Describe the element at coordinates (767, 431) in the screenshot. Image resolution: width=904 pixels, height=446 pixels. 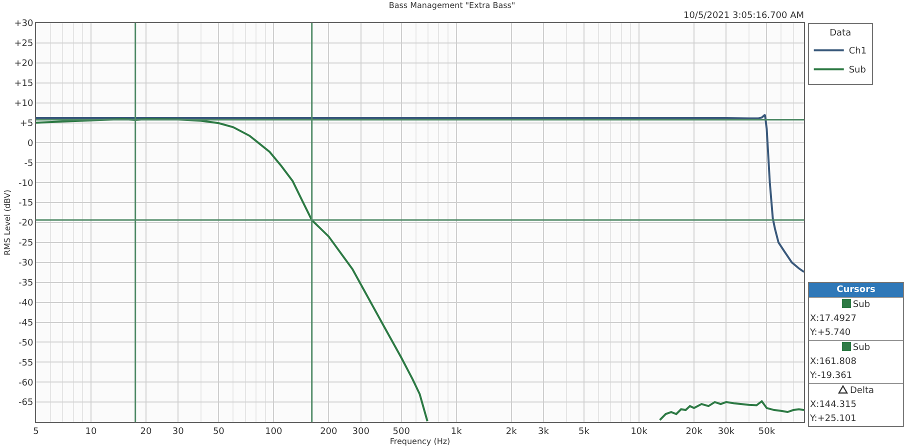
I see `x-tick-label: 50k` at that location.